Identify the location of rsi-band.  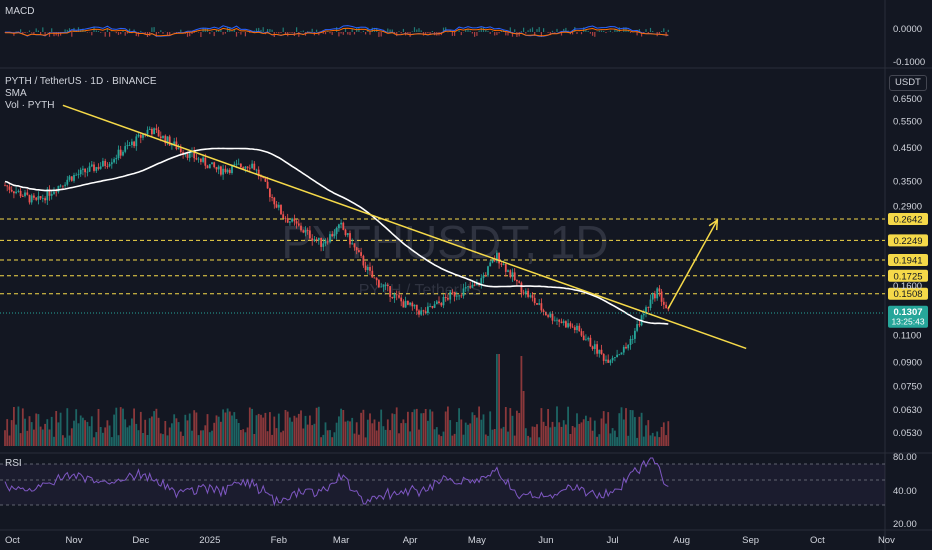
(442, 484).